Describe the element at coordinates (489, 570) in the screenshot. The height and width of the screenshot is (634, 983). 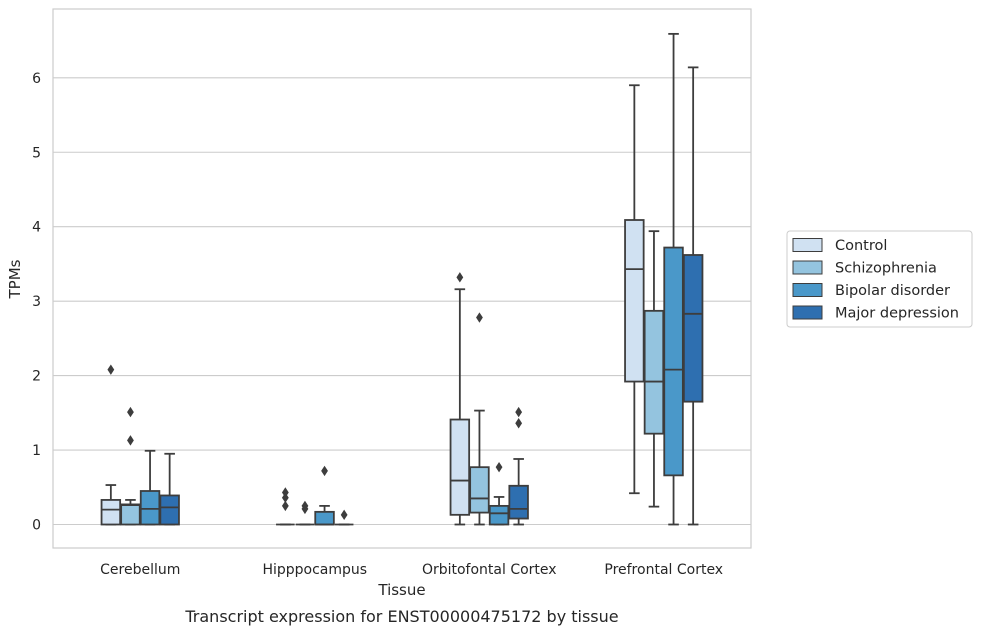
I see `x-tick-label: Orbitofontal Cortex` at that location.